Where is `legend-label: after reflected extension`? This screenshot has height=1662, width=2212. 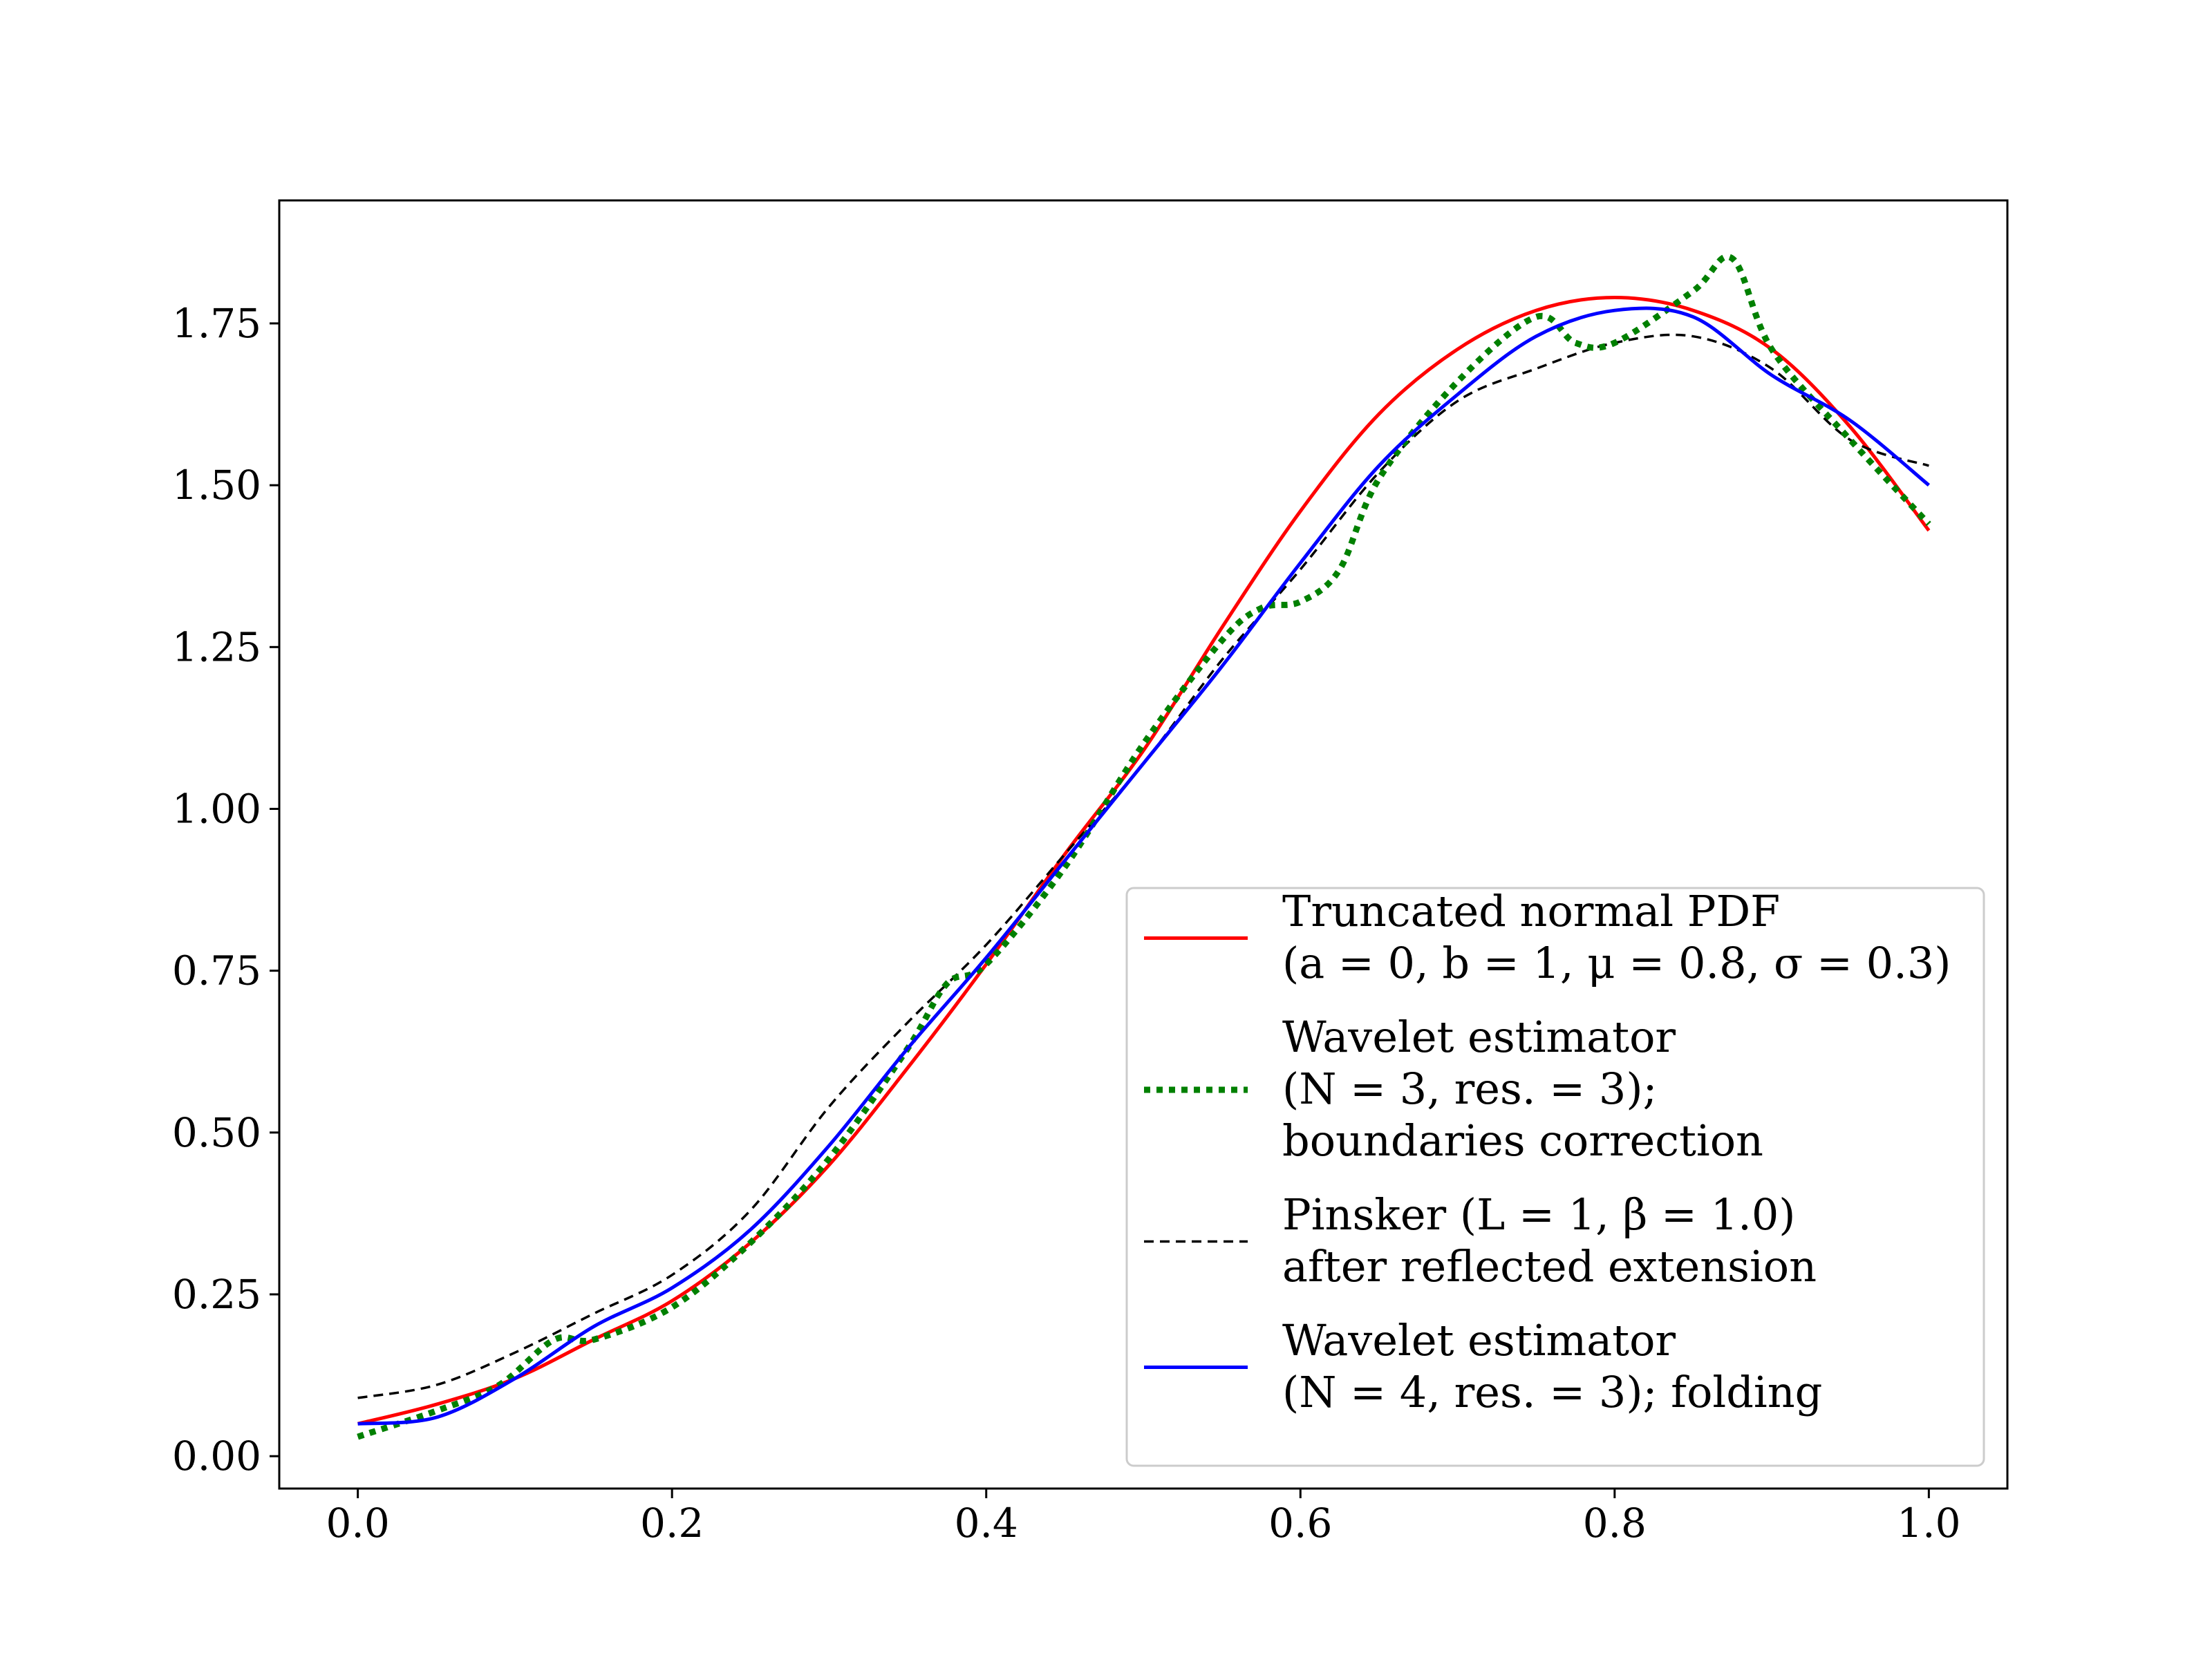
legend-label: after reflected extension is located at coordinates (1549, 1266).